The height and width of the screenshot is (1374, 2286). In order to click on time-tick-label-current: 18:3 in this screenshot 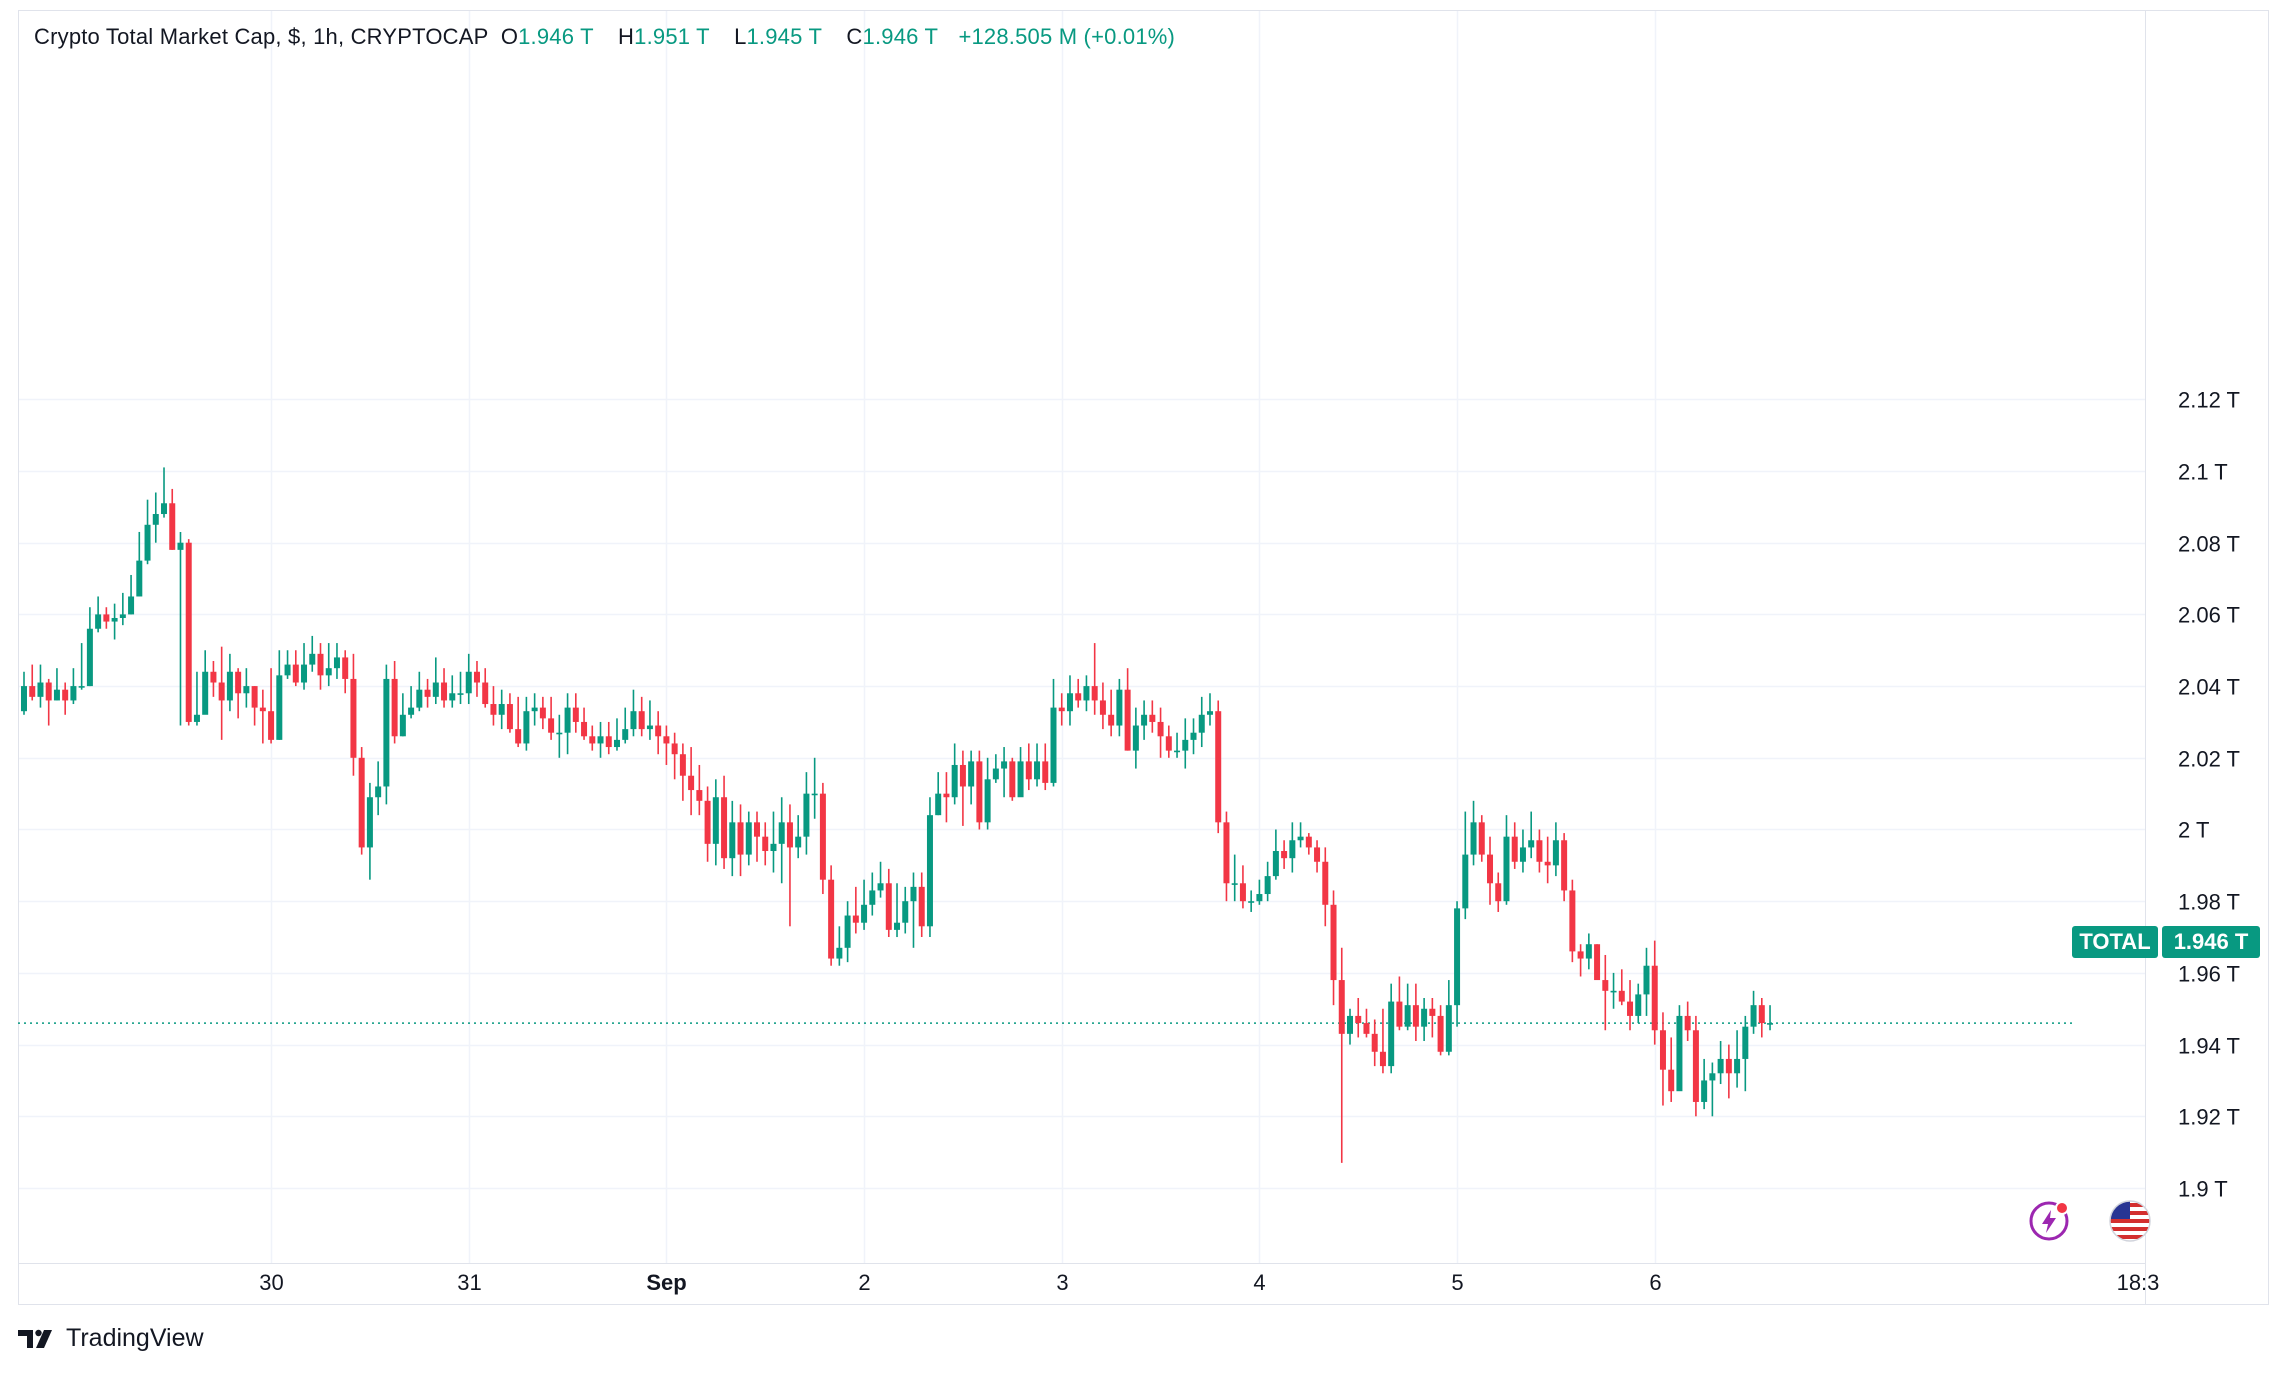, I will do `click(2138, 1282)`.